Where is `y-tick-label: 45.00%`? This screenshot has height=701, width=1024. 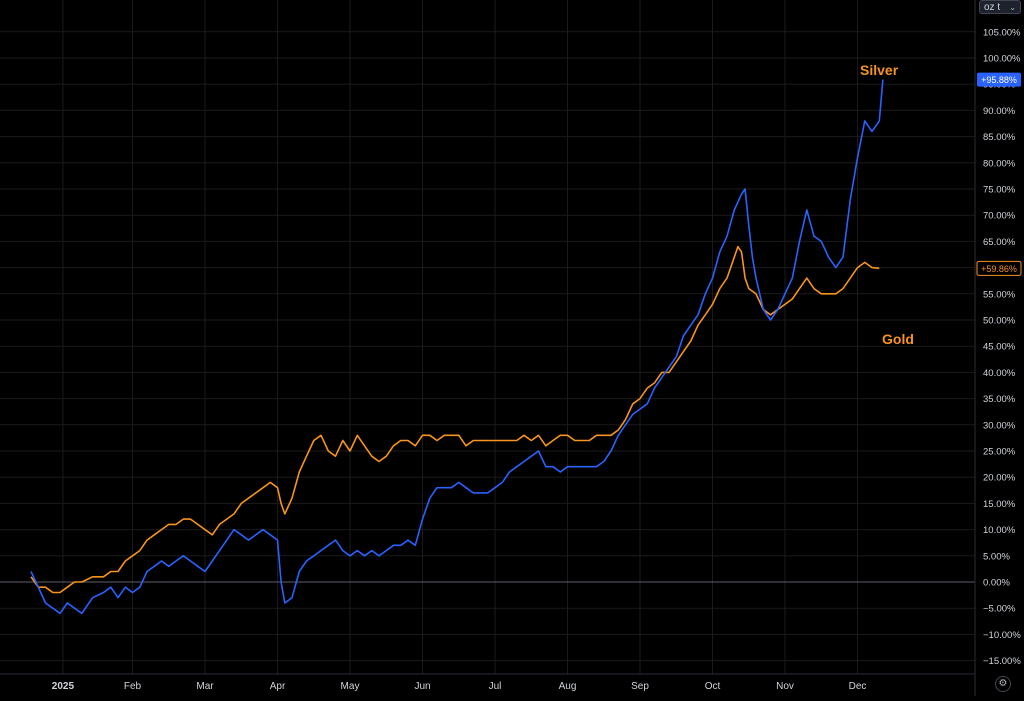 y-tick-label: 45.00% is located at coordinates (999, 347).